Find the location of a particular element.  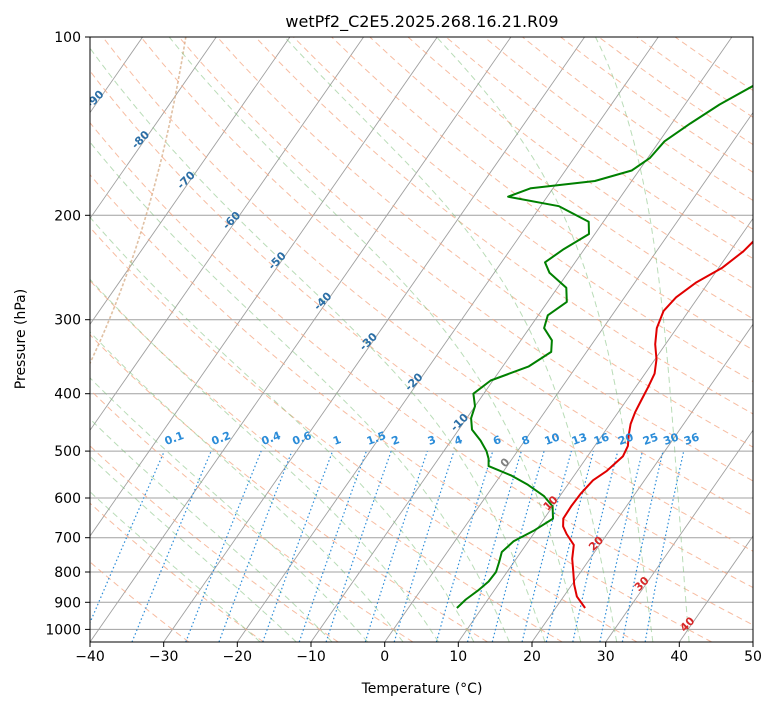

y-tick-label: 1000 is located at coordinates (63, 630).